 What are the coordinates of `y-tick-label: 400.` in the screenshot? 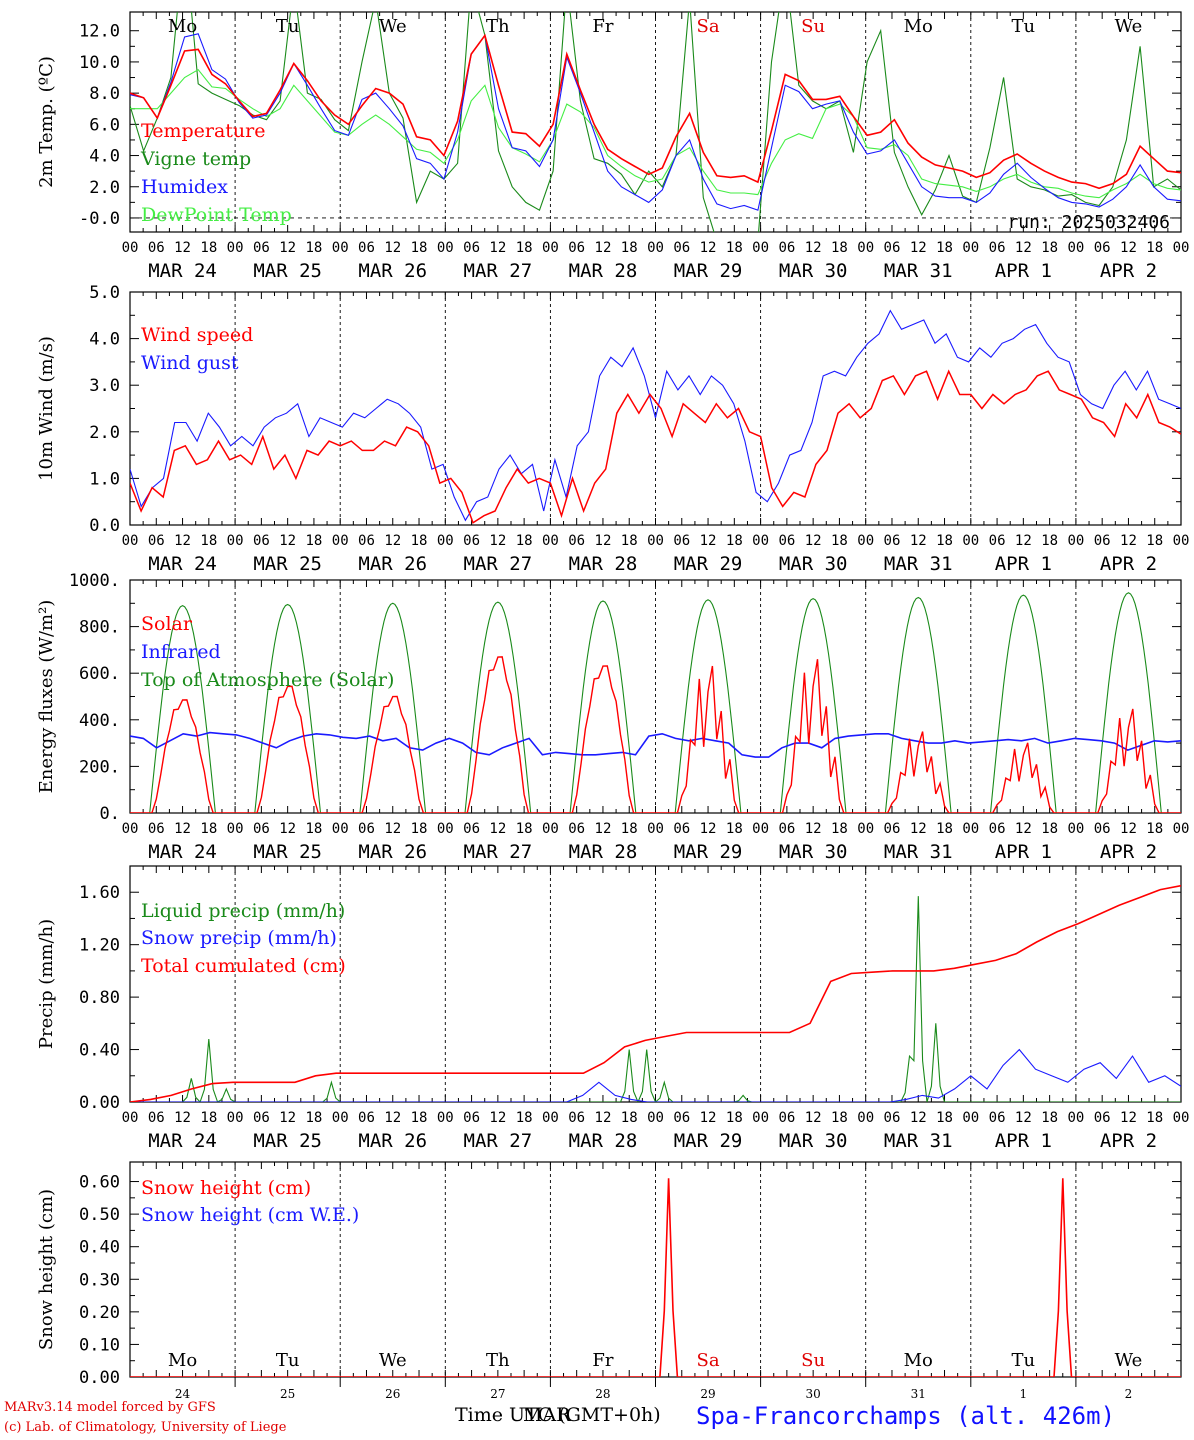 It's located at (99, 721).